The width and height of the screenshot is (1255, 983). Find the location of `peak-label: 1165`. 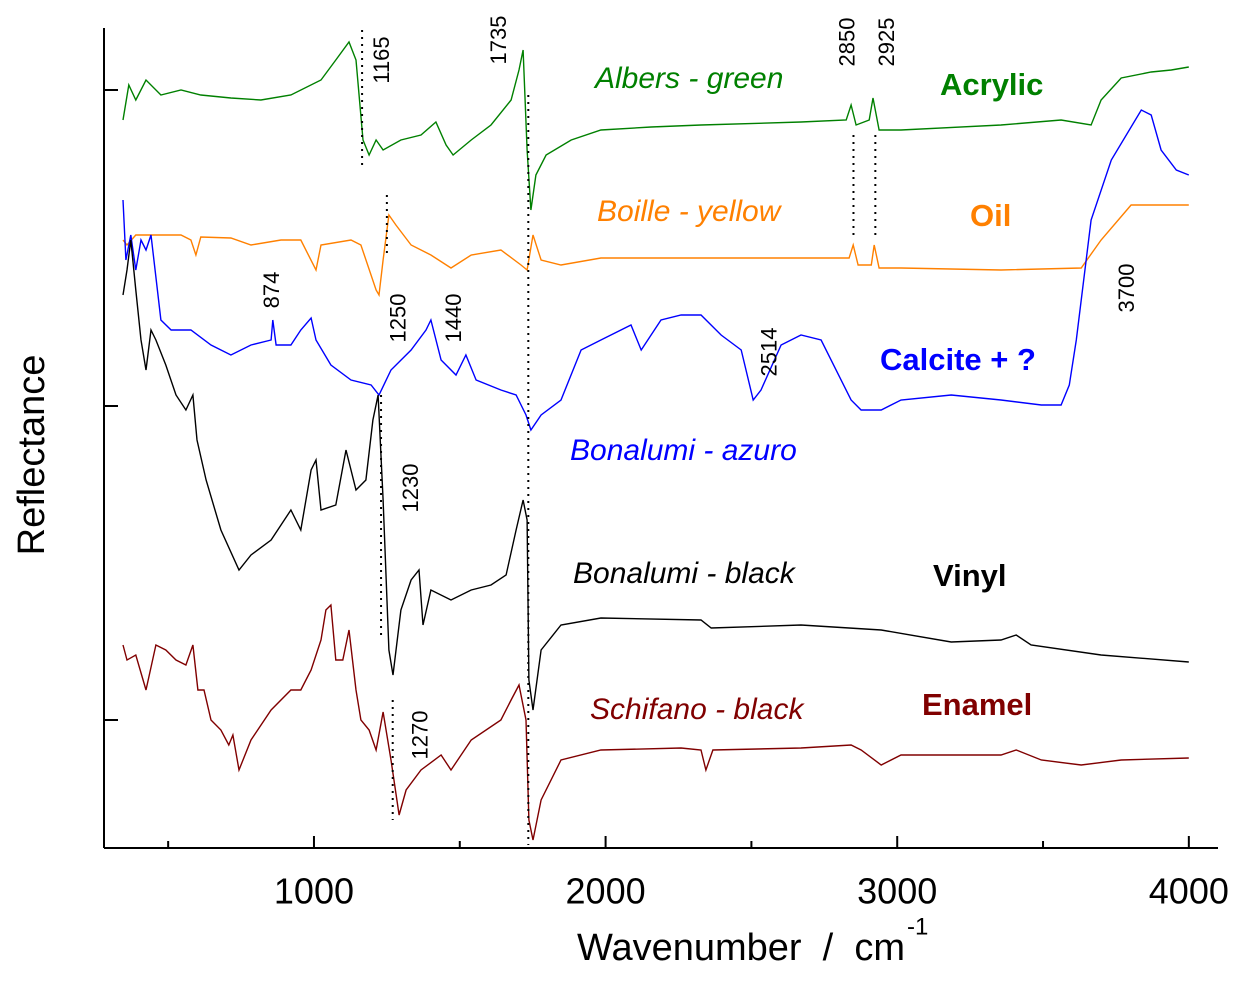

peak-label: 1165 is located at coordinates (381, 59).